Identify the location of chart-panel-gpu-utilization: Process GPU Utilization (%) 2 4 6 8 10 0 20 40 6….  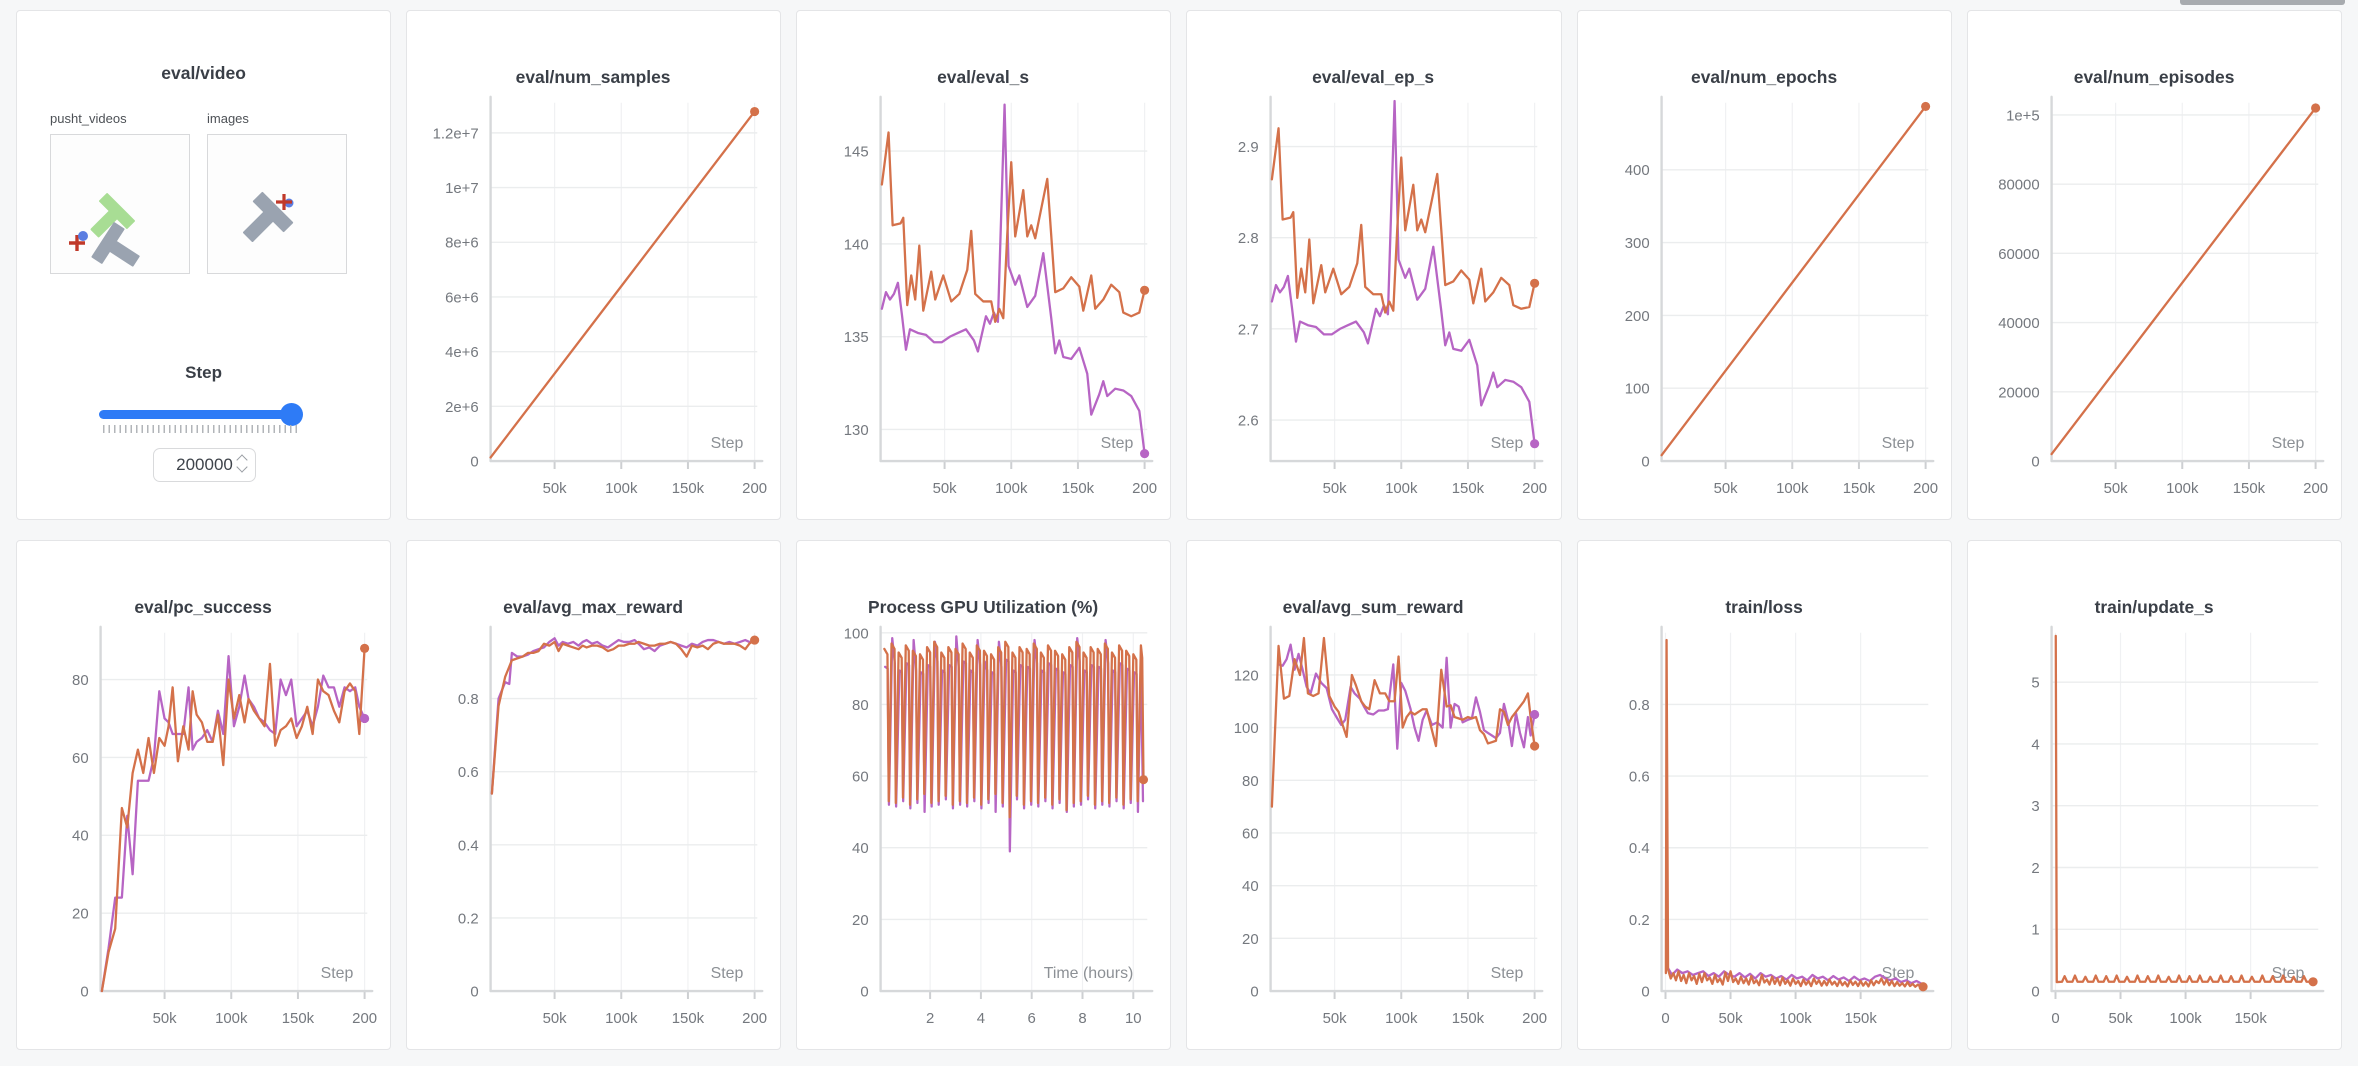
(984, 795).